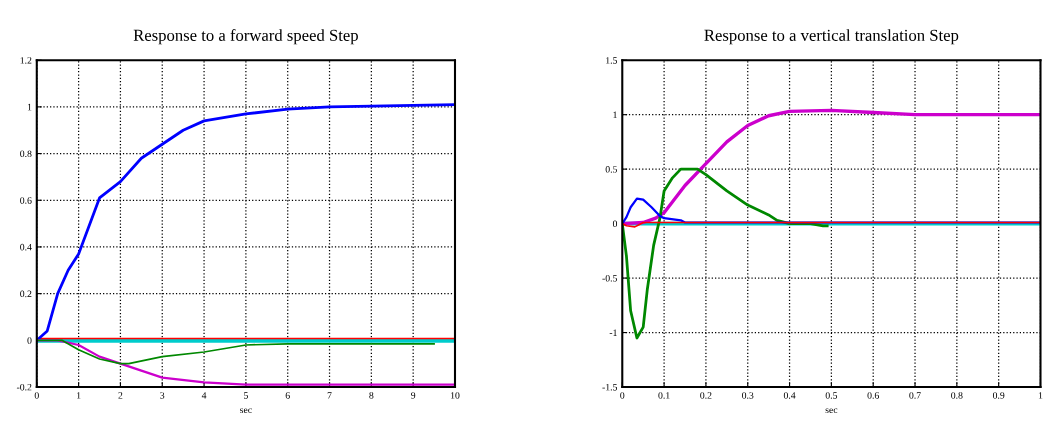 The width and height of the screenshot is (1051, 430). What do you see at coordinates (120, 395) in the screenshot?
I see `x-tick-label: 2` at bounding box center [120, 395].